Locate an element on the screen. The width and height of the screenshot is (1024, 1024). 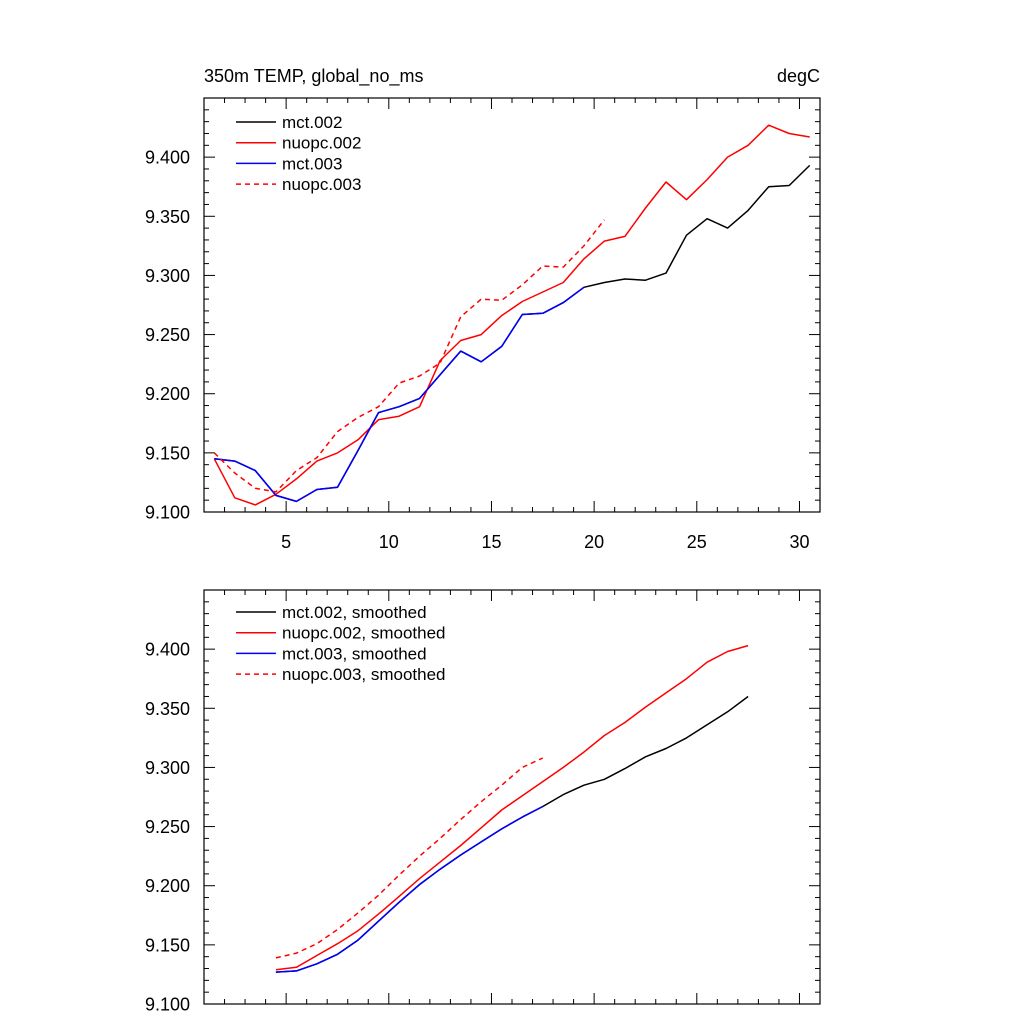
series-line-nuopc-003-smoothed is located at coordinates (409, 858).